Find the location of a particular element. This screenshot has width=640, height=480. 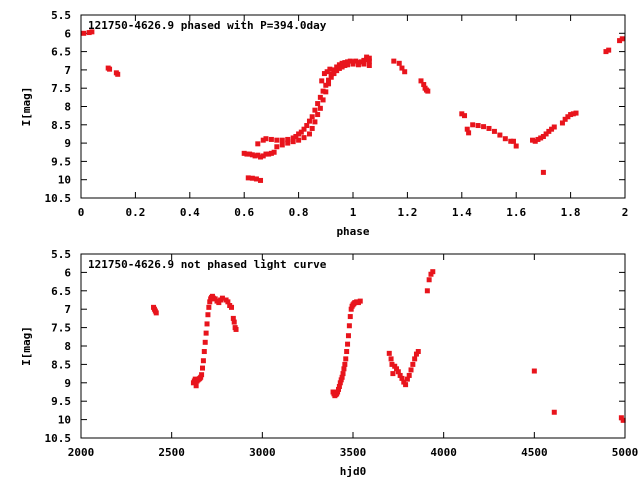

y-tick-label: 7.5 is located at coordinates (61, 328).